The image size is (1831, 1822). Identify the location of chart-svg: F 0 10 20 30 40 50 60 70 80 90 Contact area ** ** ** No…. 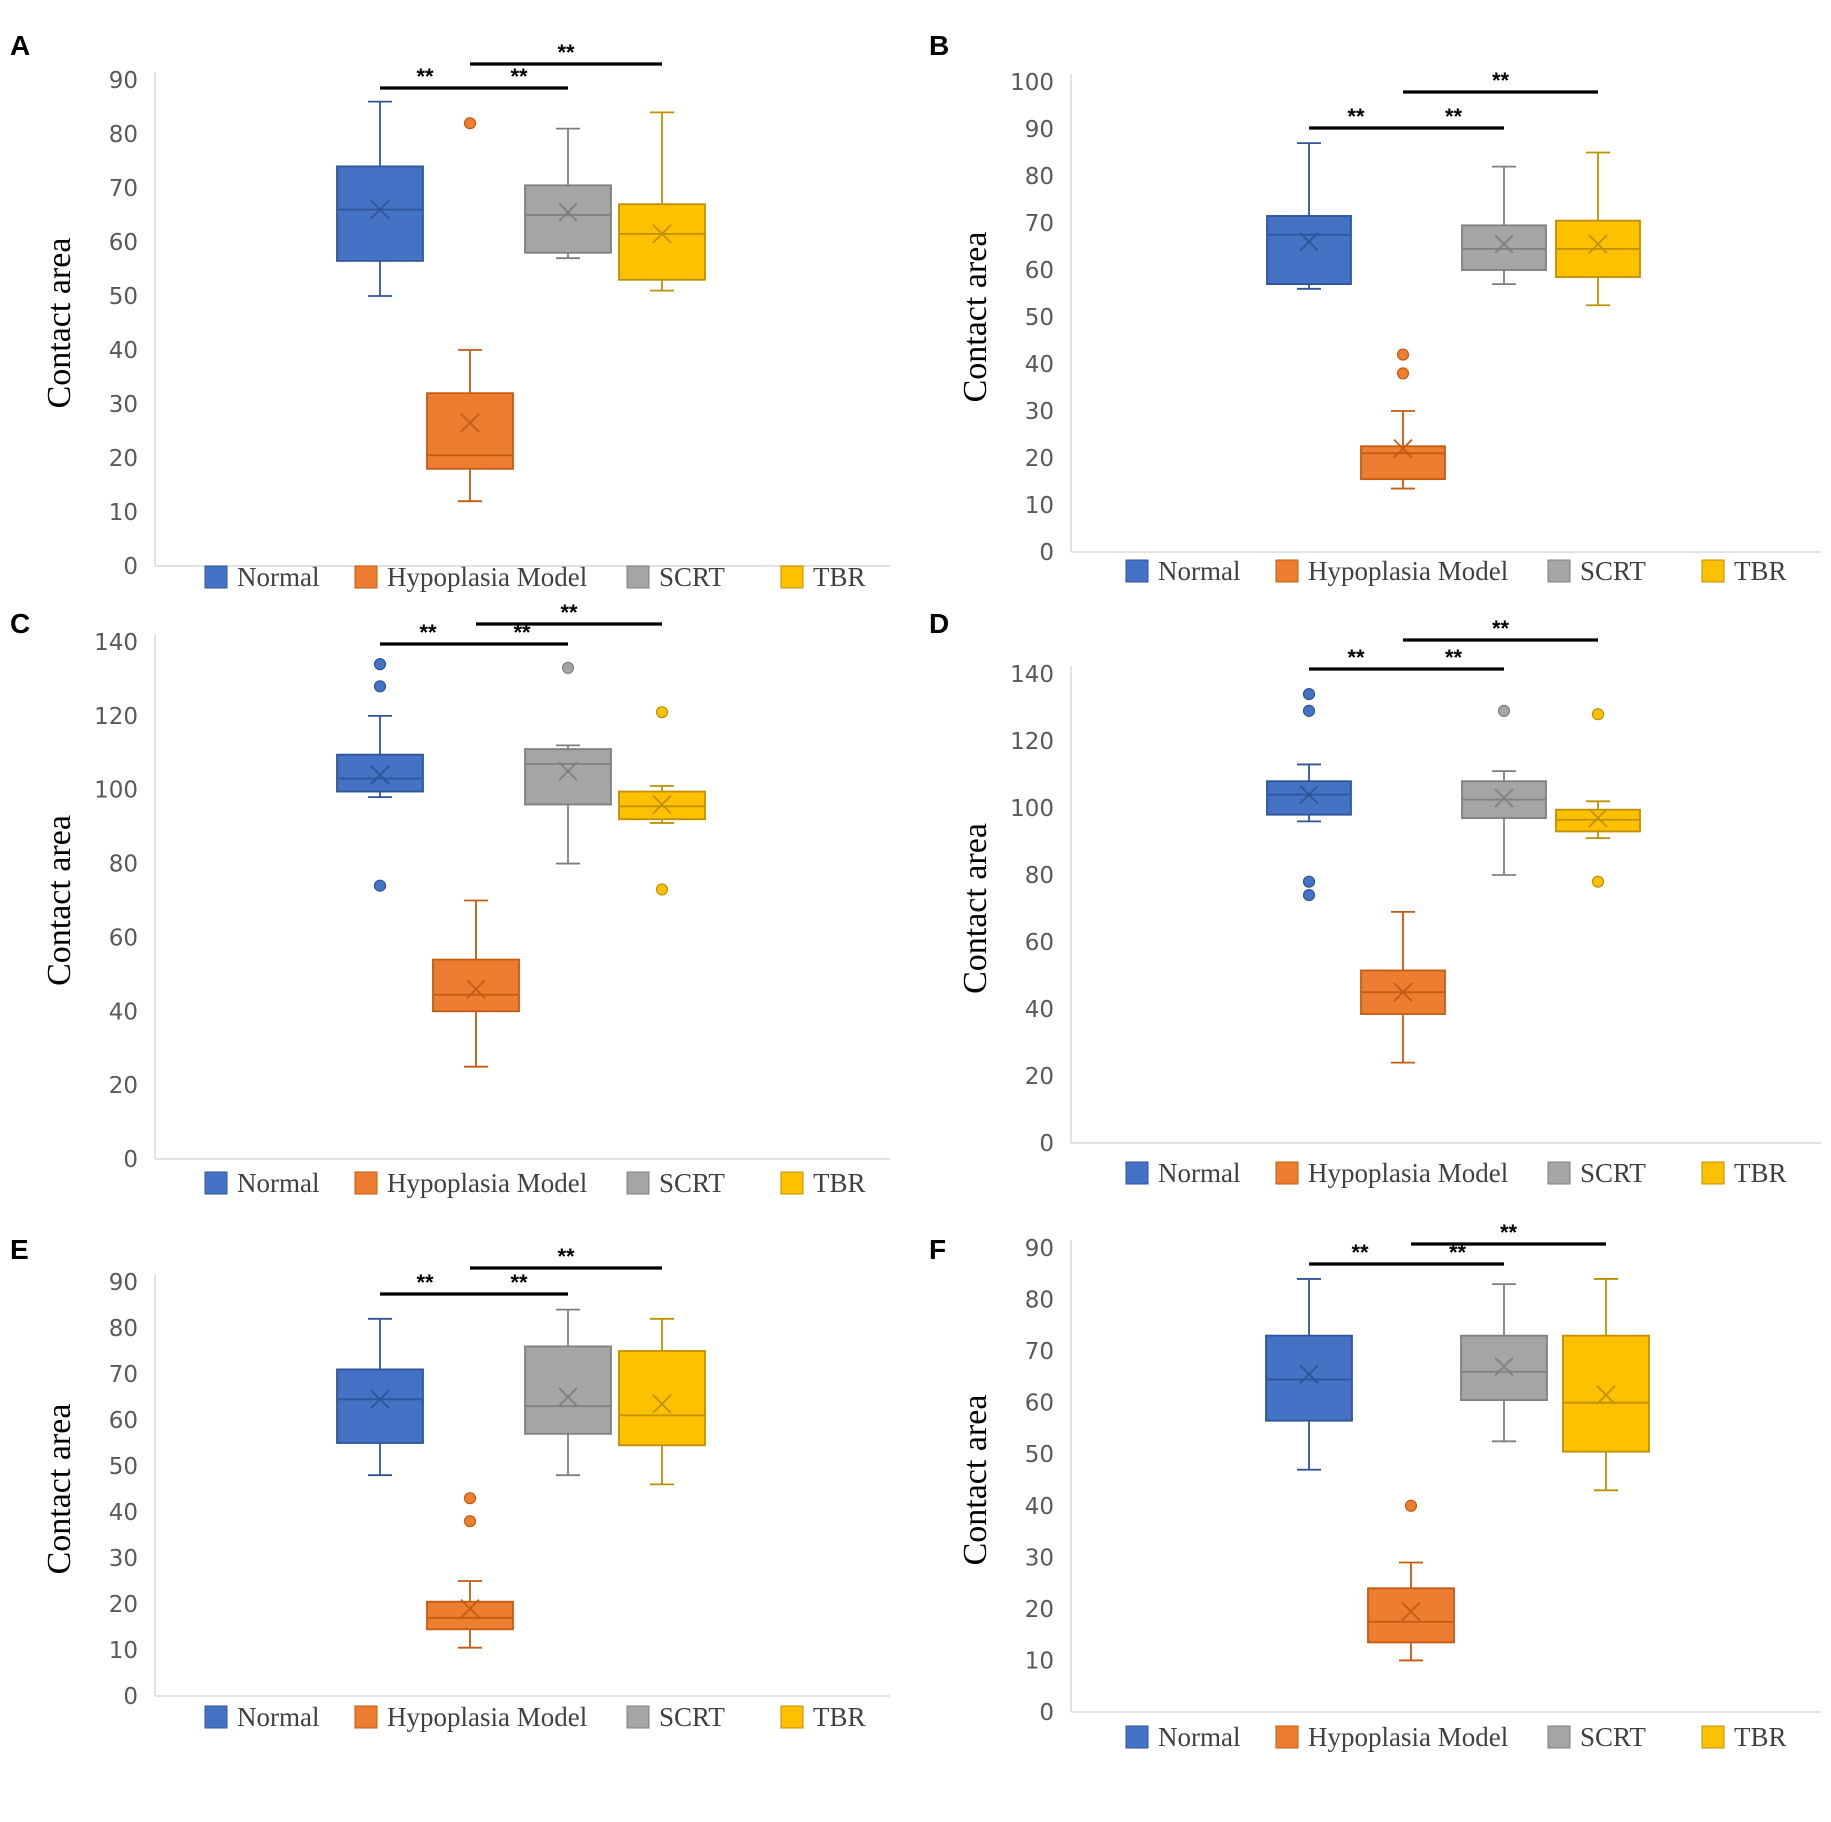
(1375, 1486).